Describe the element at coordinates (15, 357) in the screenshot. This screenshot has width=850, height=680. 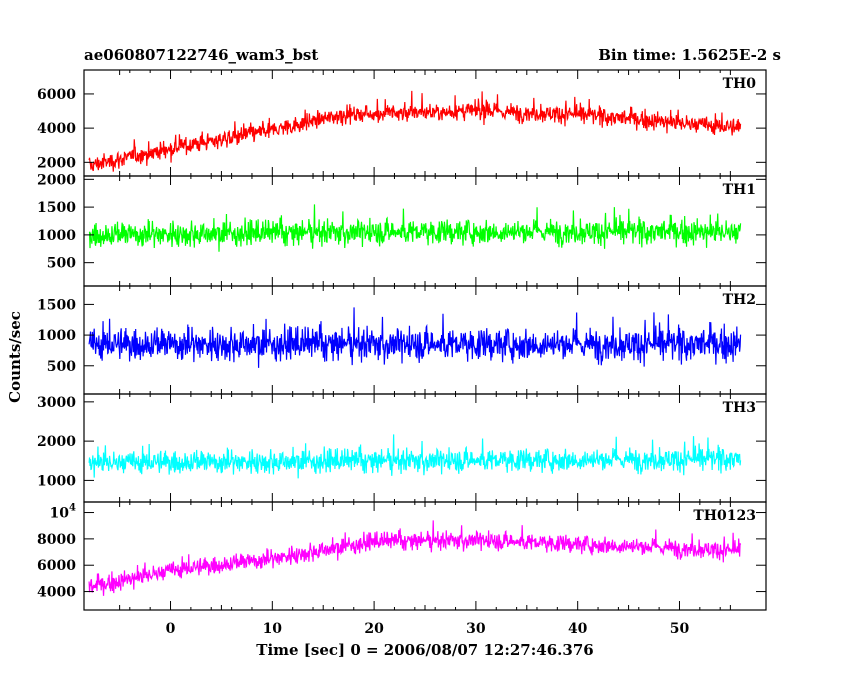
I see `y-axis-label: Counts/sec` at that location.